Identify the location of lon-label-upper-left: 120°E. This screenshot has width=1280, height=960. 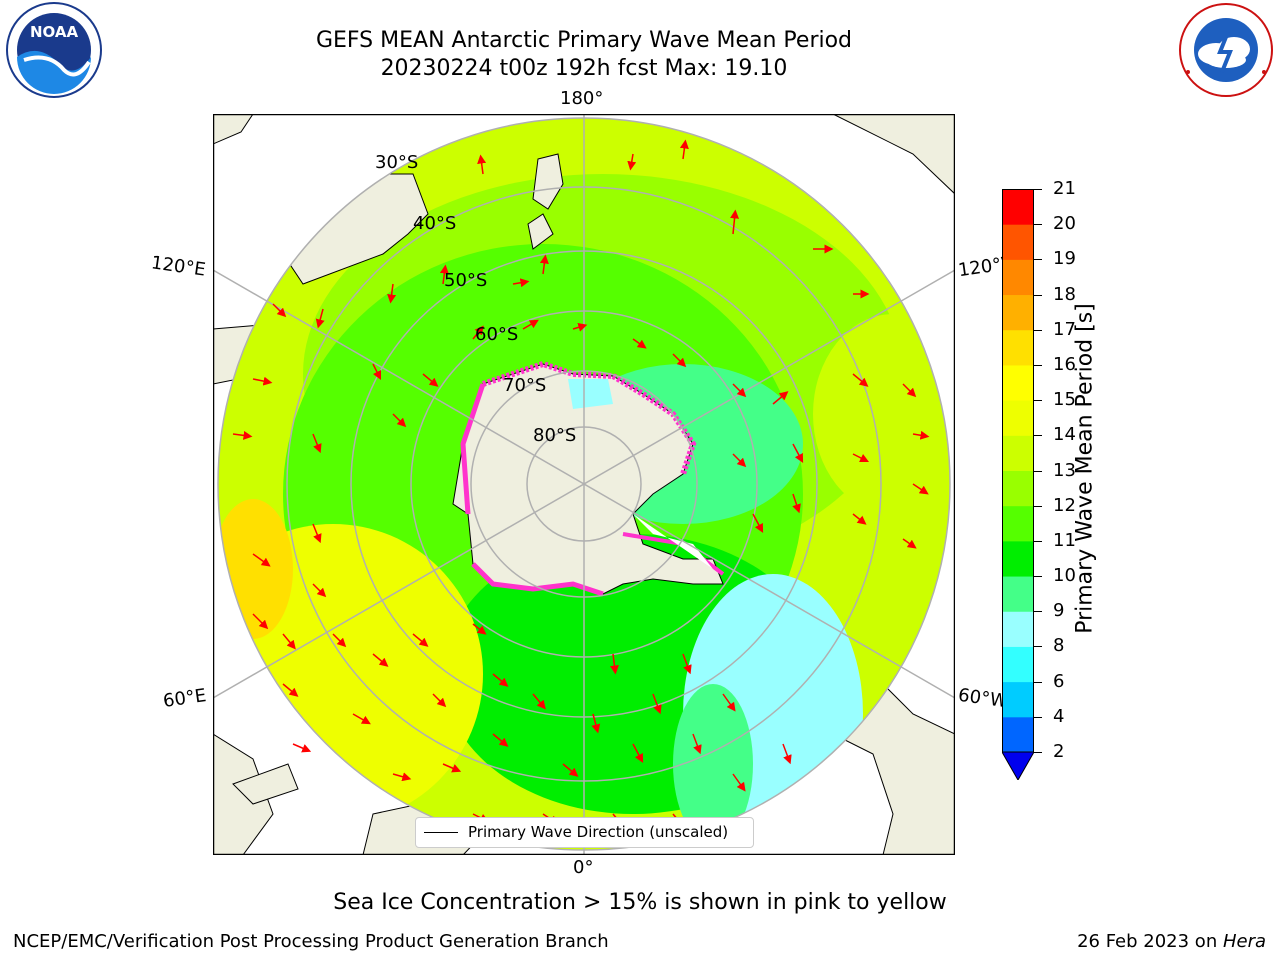
(178, 266).